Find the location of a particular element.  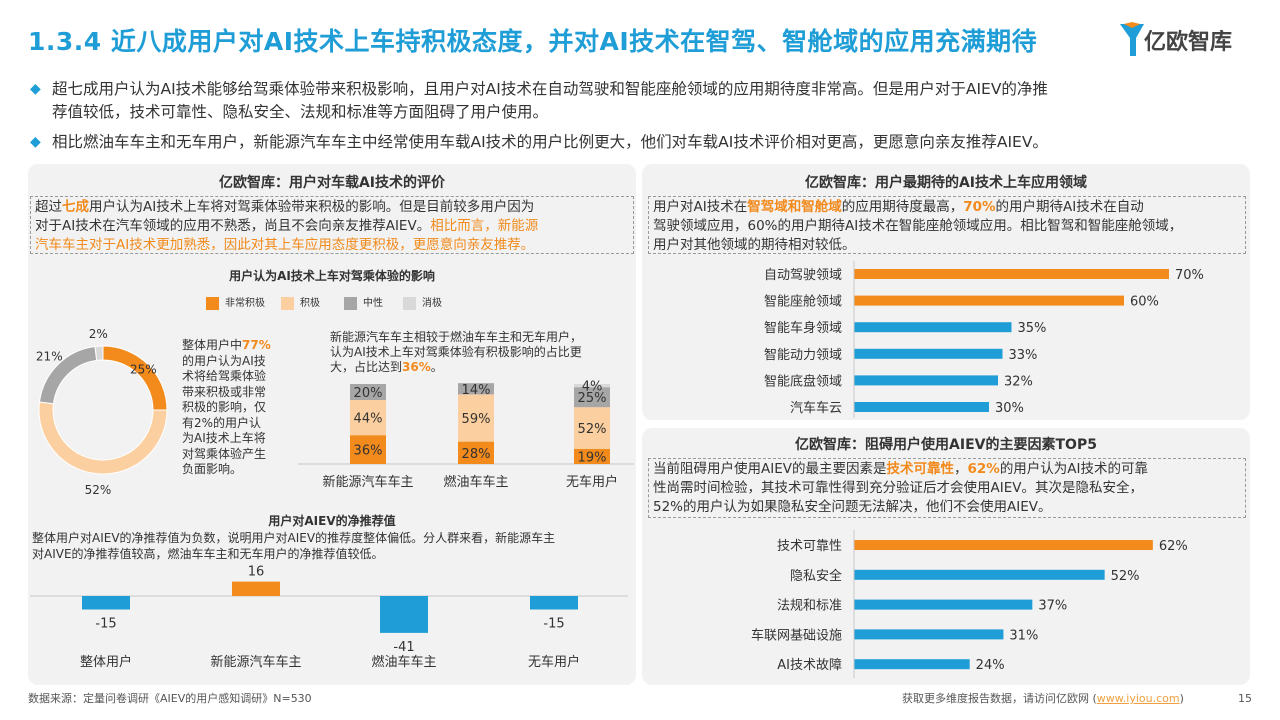

donut-label: 25% is located at coordinates (143, 370).